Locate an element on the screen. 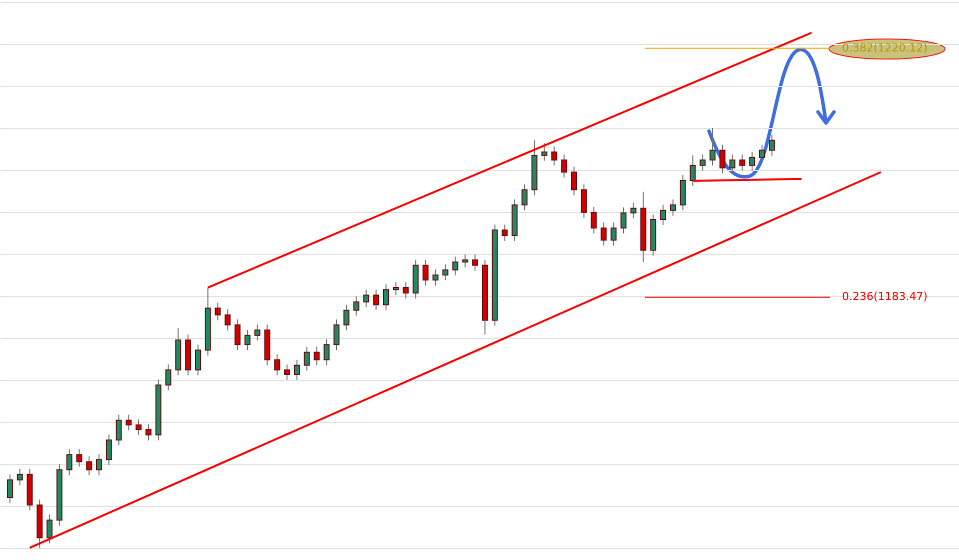 This screenshot has width=959, height=560. text: 0.382(1220.12) is located at coordinates (885, 47).